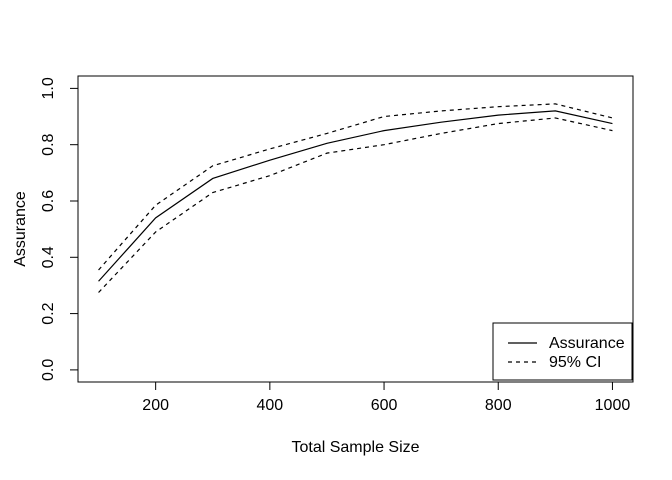 The image size is (672, 480). What do you see at coordinates (613, 405) in the screenshot?
I see `x-axis-tick-label: 1000` at bounding box center [613, 405].